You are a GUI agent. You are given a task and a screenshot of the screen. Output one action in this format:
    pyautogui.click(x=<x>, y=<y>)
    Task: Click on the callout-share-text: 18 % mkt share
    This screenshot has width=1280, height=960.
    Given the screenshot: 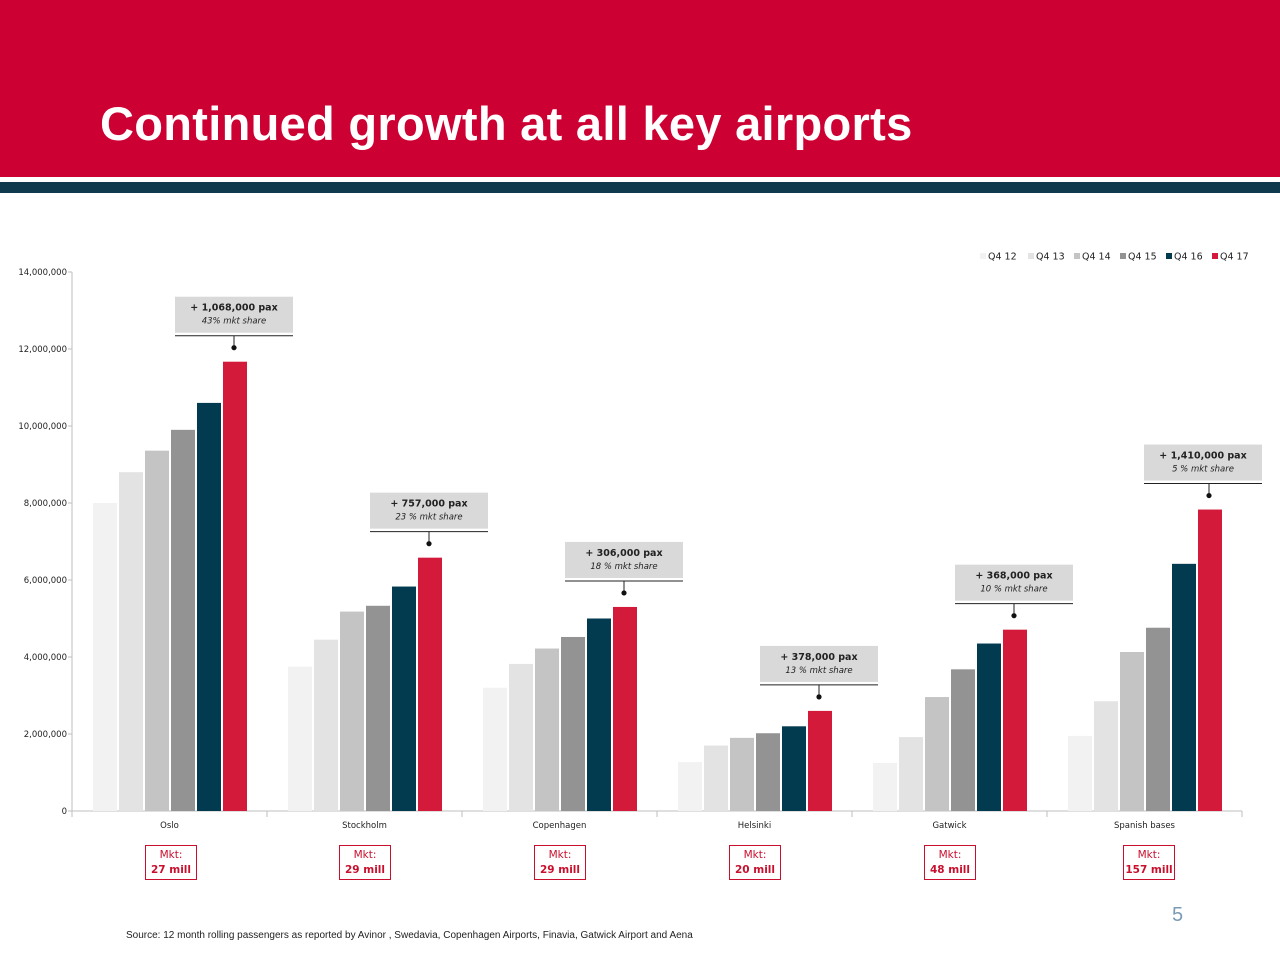 What is the action you would take?
    pyautogui.click(x=623, y=567)
    